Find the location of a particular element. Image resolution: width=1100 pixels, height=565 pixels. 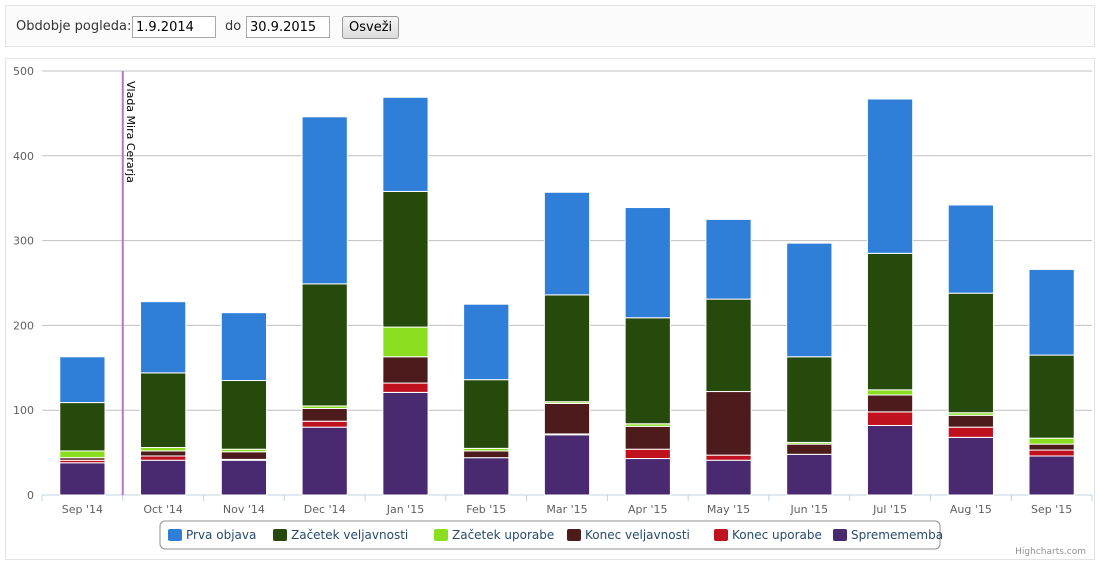

y-tick-label: 400 is located at coordinates (23, 156).